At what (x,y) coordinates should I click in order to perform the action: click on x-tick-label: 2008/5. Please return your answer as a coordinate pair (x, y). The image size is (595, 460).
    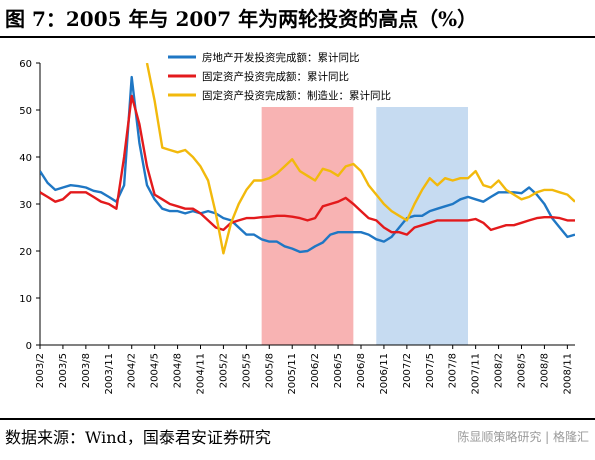
    Looking at the image, I should click on (522, 370).